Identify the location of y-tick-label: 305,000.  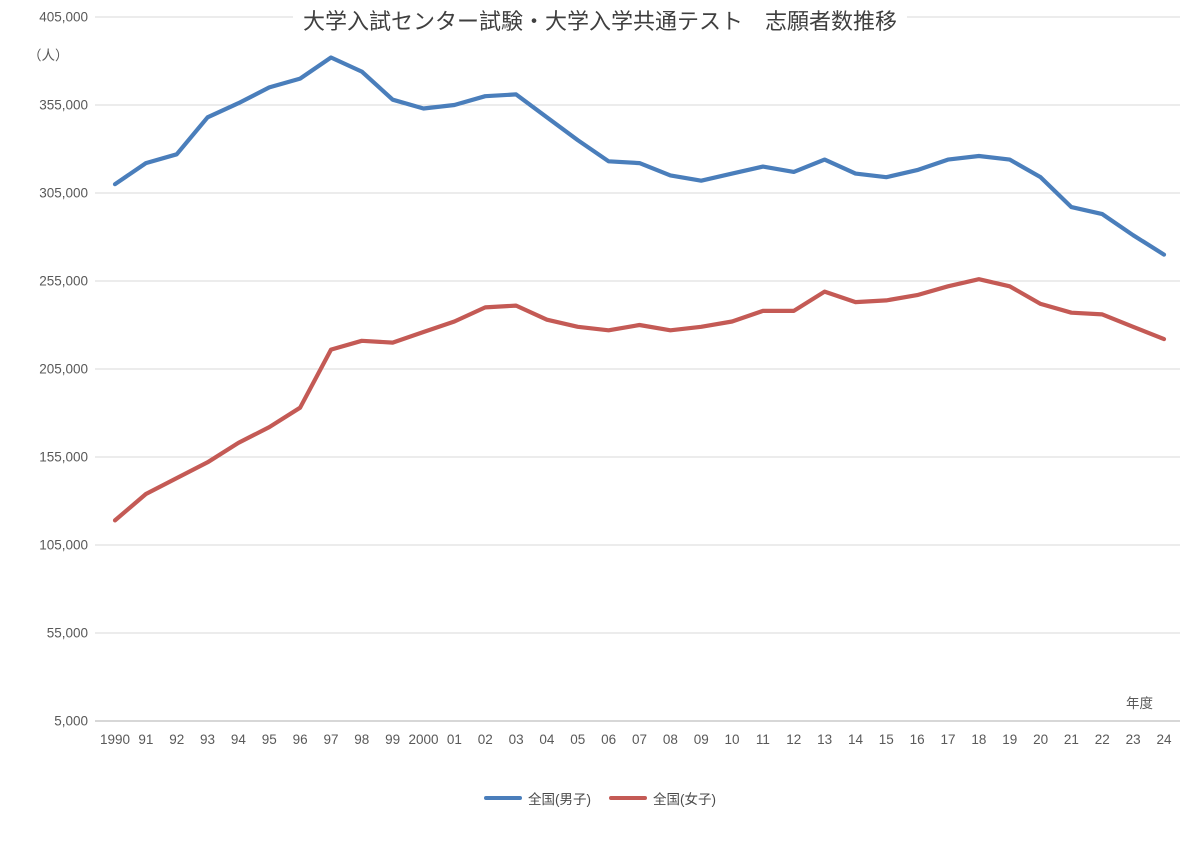
(63, 193).